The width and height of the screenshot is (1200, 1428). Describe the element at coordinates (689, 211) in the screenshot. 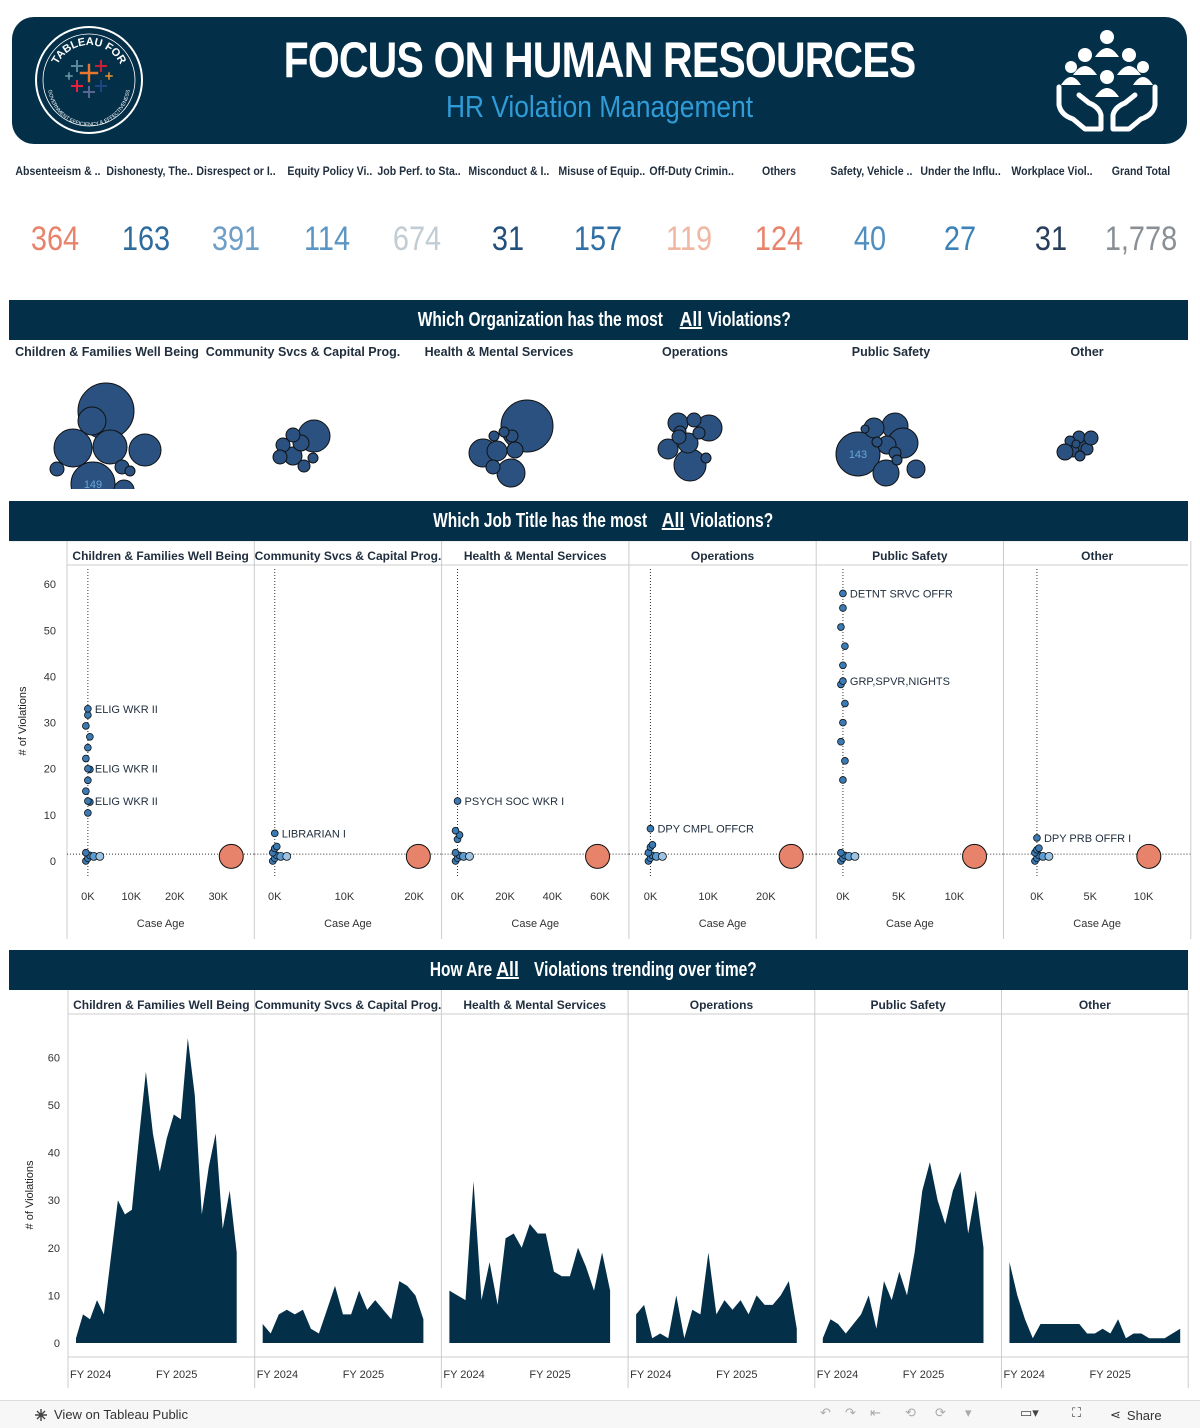

I see `kpi-card: Off-Duty Crimin.. 119` at that location.